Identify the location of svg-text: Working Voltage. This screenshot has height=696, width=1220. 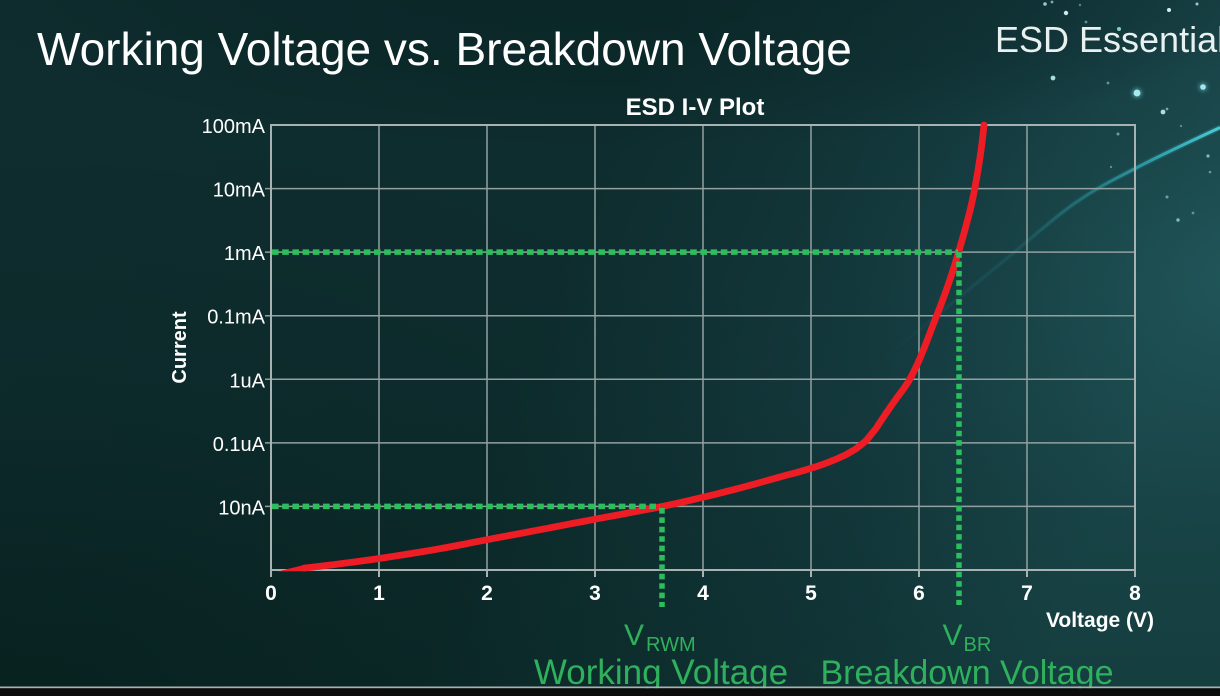
(661, 672).